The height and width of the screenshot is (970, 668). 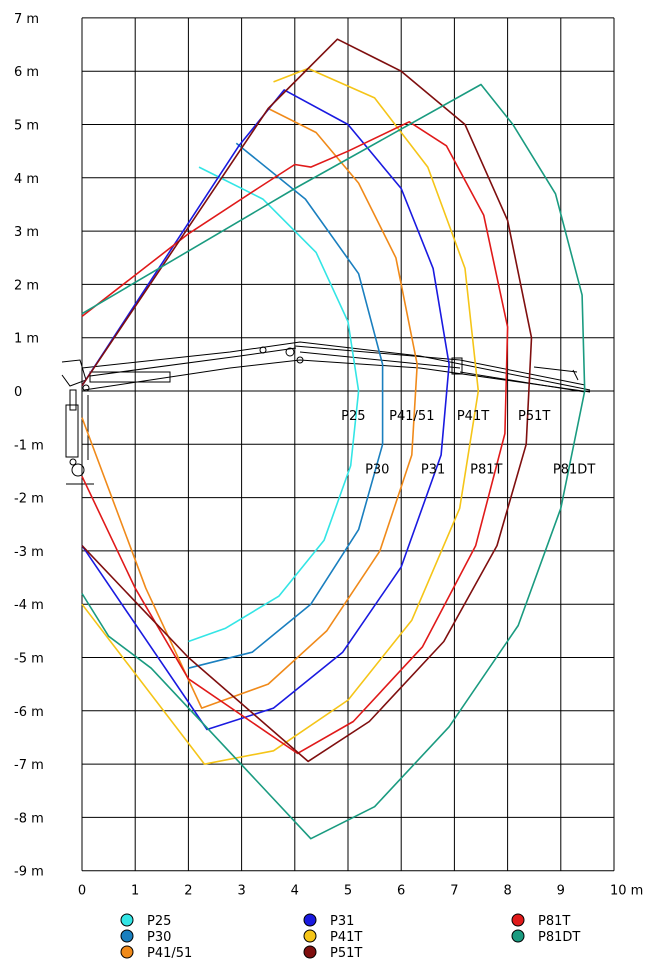 What do you see at coordinates (26, 179) in the screenshot?
I see `y-tick-label: 4 m` at bounding box center [26, 179].